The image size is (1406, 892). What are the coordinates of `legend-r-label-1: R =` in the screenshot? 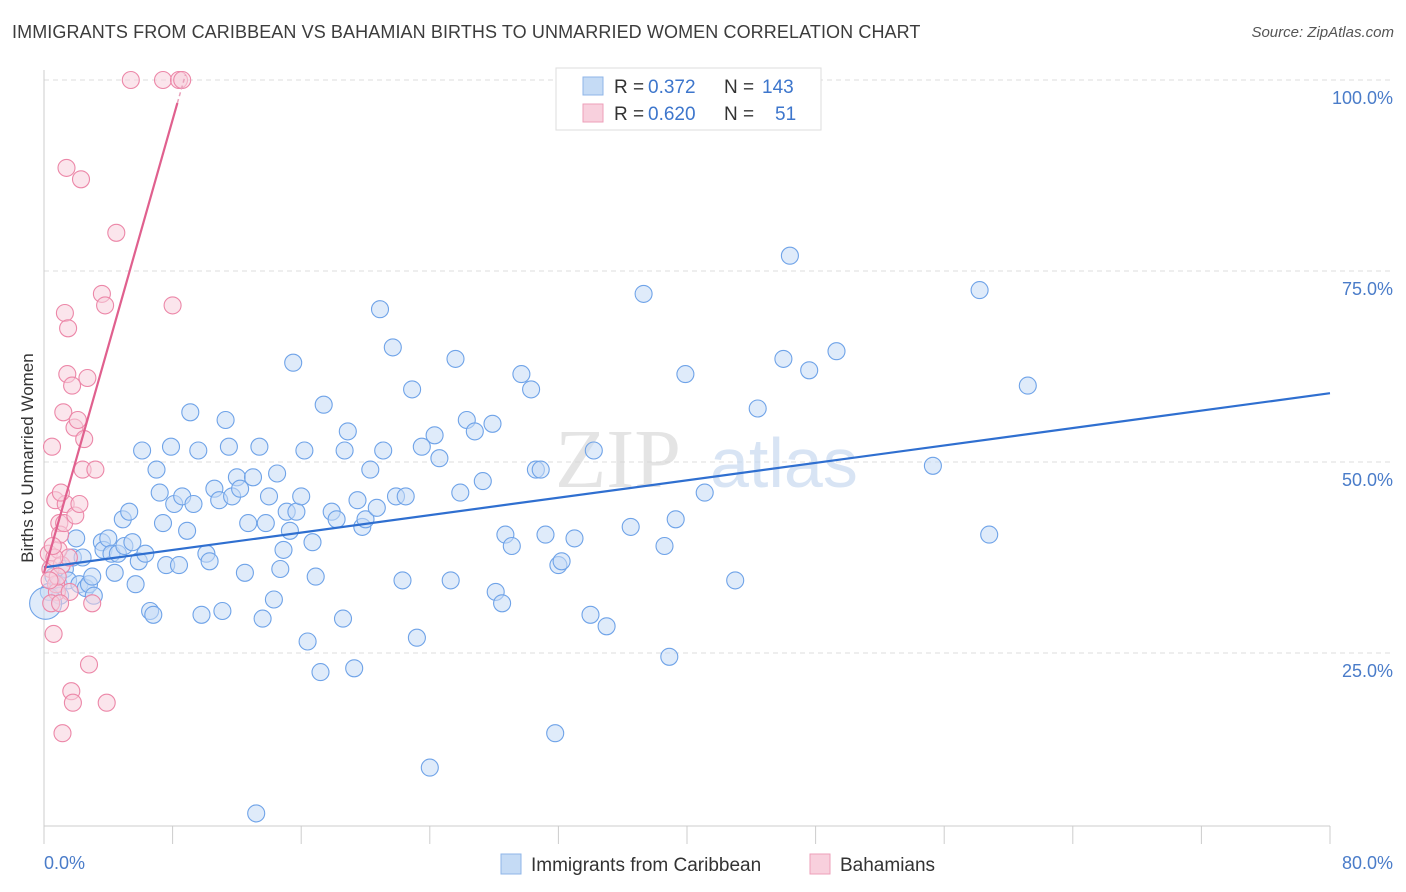 It's located at (629, 87).